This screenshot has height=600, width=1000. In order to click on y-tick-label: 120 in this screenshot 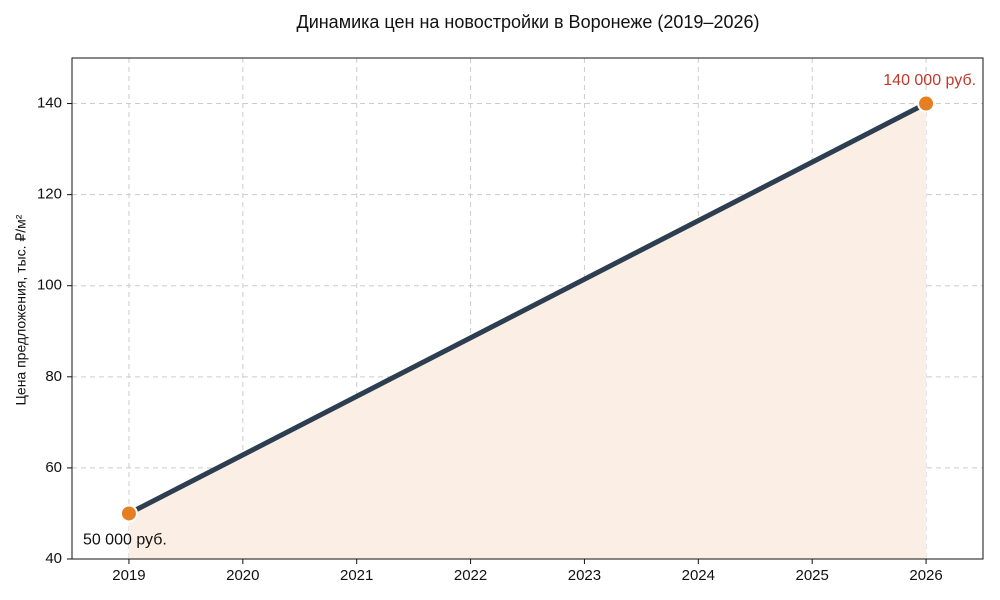, I will do `click(49, 194)`.